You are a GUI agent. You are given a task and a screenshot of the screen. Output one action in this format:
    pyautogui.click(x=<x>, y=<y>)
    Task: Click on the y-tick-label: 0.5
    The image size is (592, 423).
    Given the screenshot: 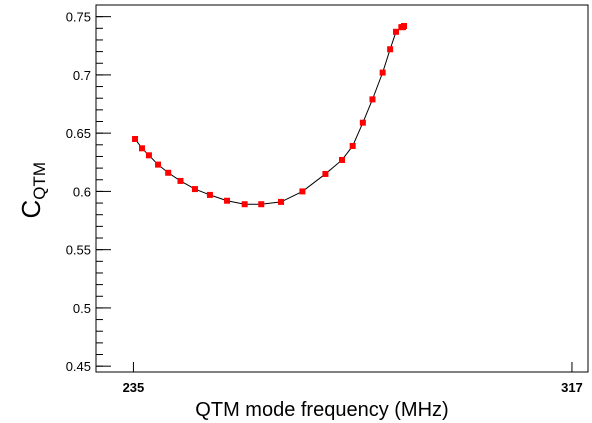 What is the action you would take?
    pyautogui.click(x=82, y=308)
    